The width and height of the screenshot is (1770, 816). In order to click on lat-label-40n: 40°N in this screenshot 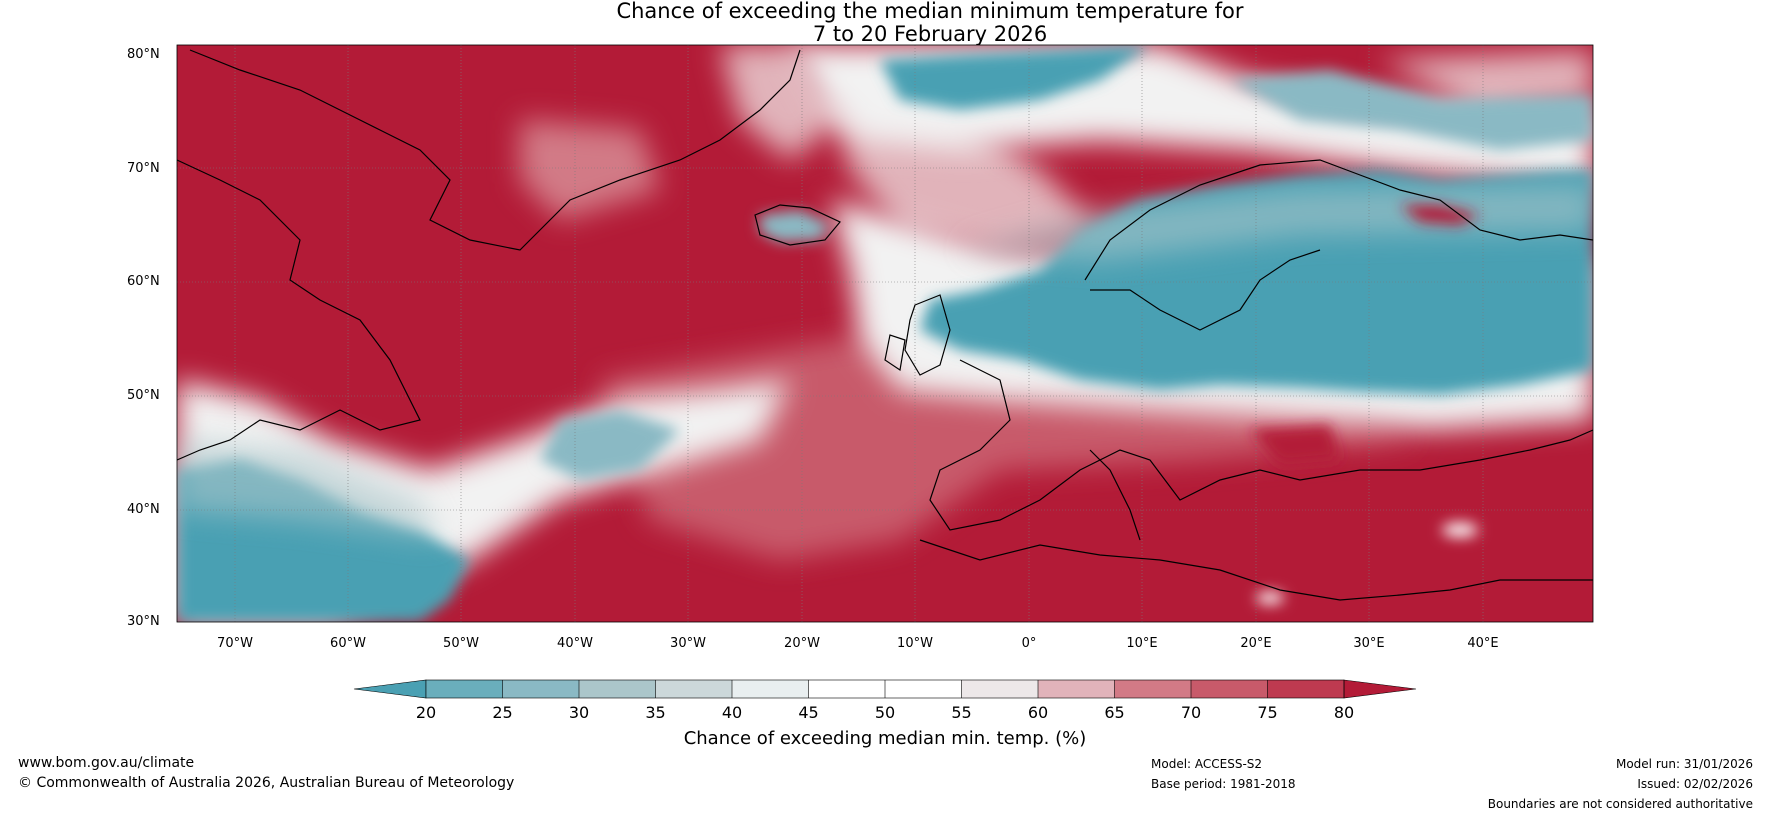, I will do `click(143, 509)`.